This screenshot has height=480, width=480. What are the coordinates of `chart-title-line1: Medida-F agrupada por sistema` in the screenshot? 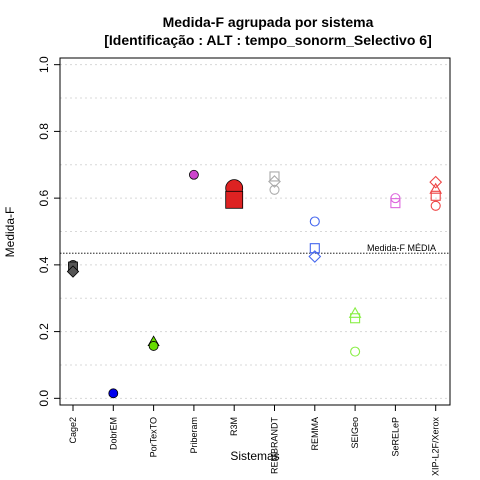 It's located at (268, 22).